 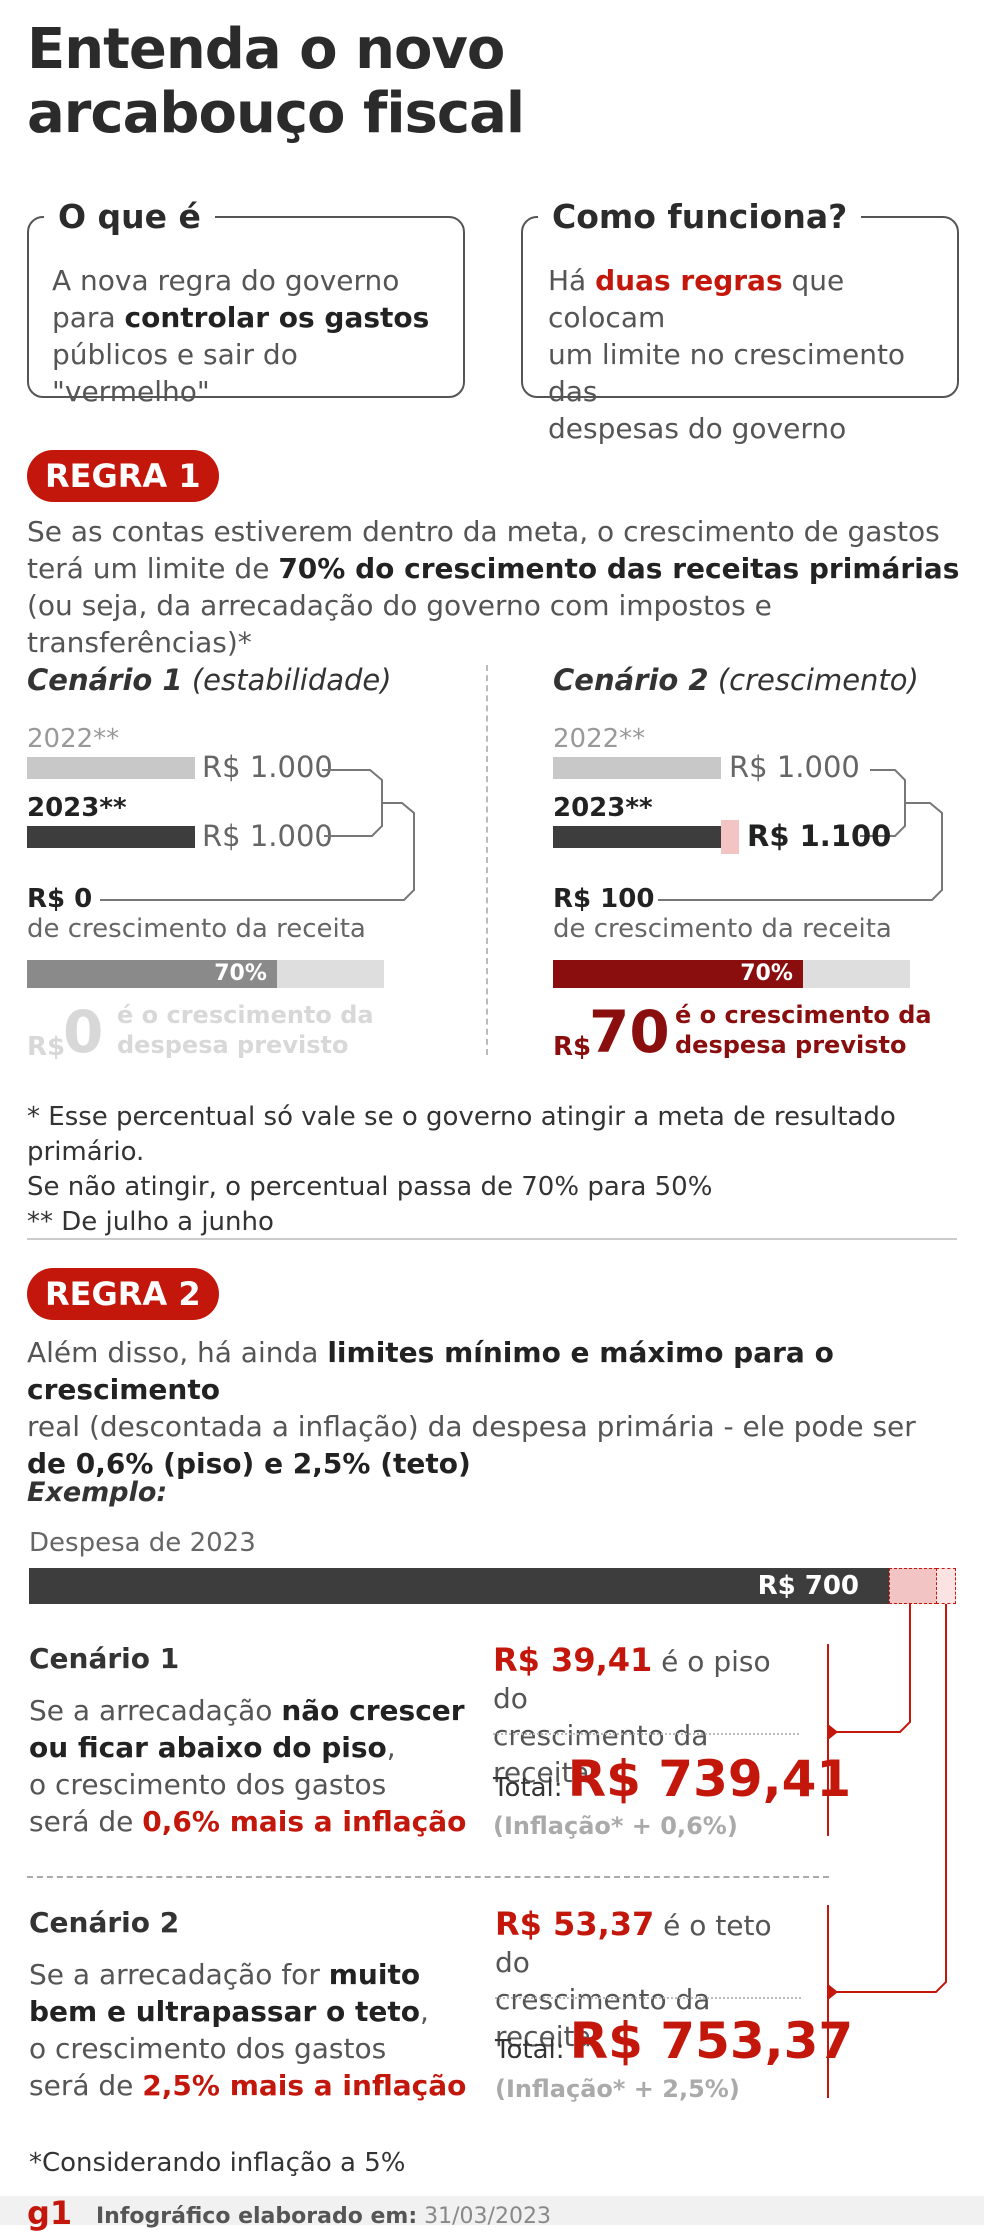 I want to click on scenario-divider, so click(x=487, y=860).